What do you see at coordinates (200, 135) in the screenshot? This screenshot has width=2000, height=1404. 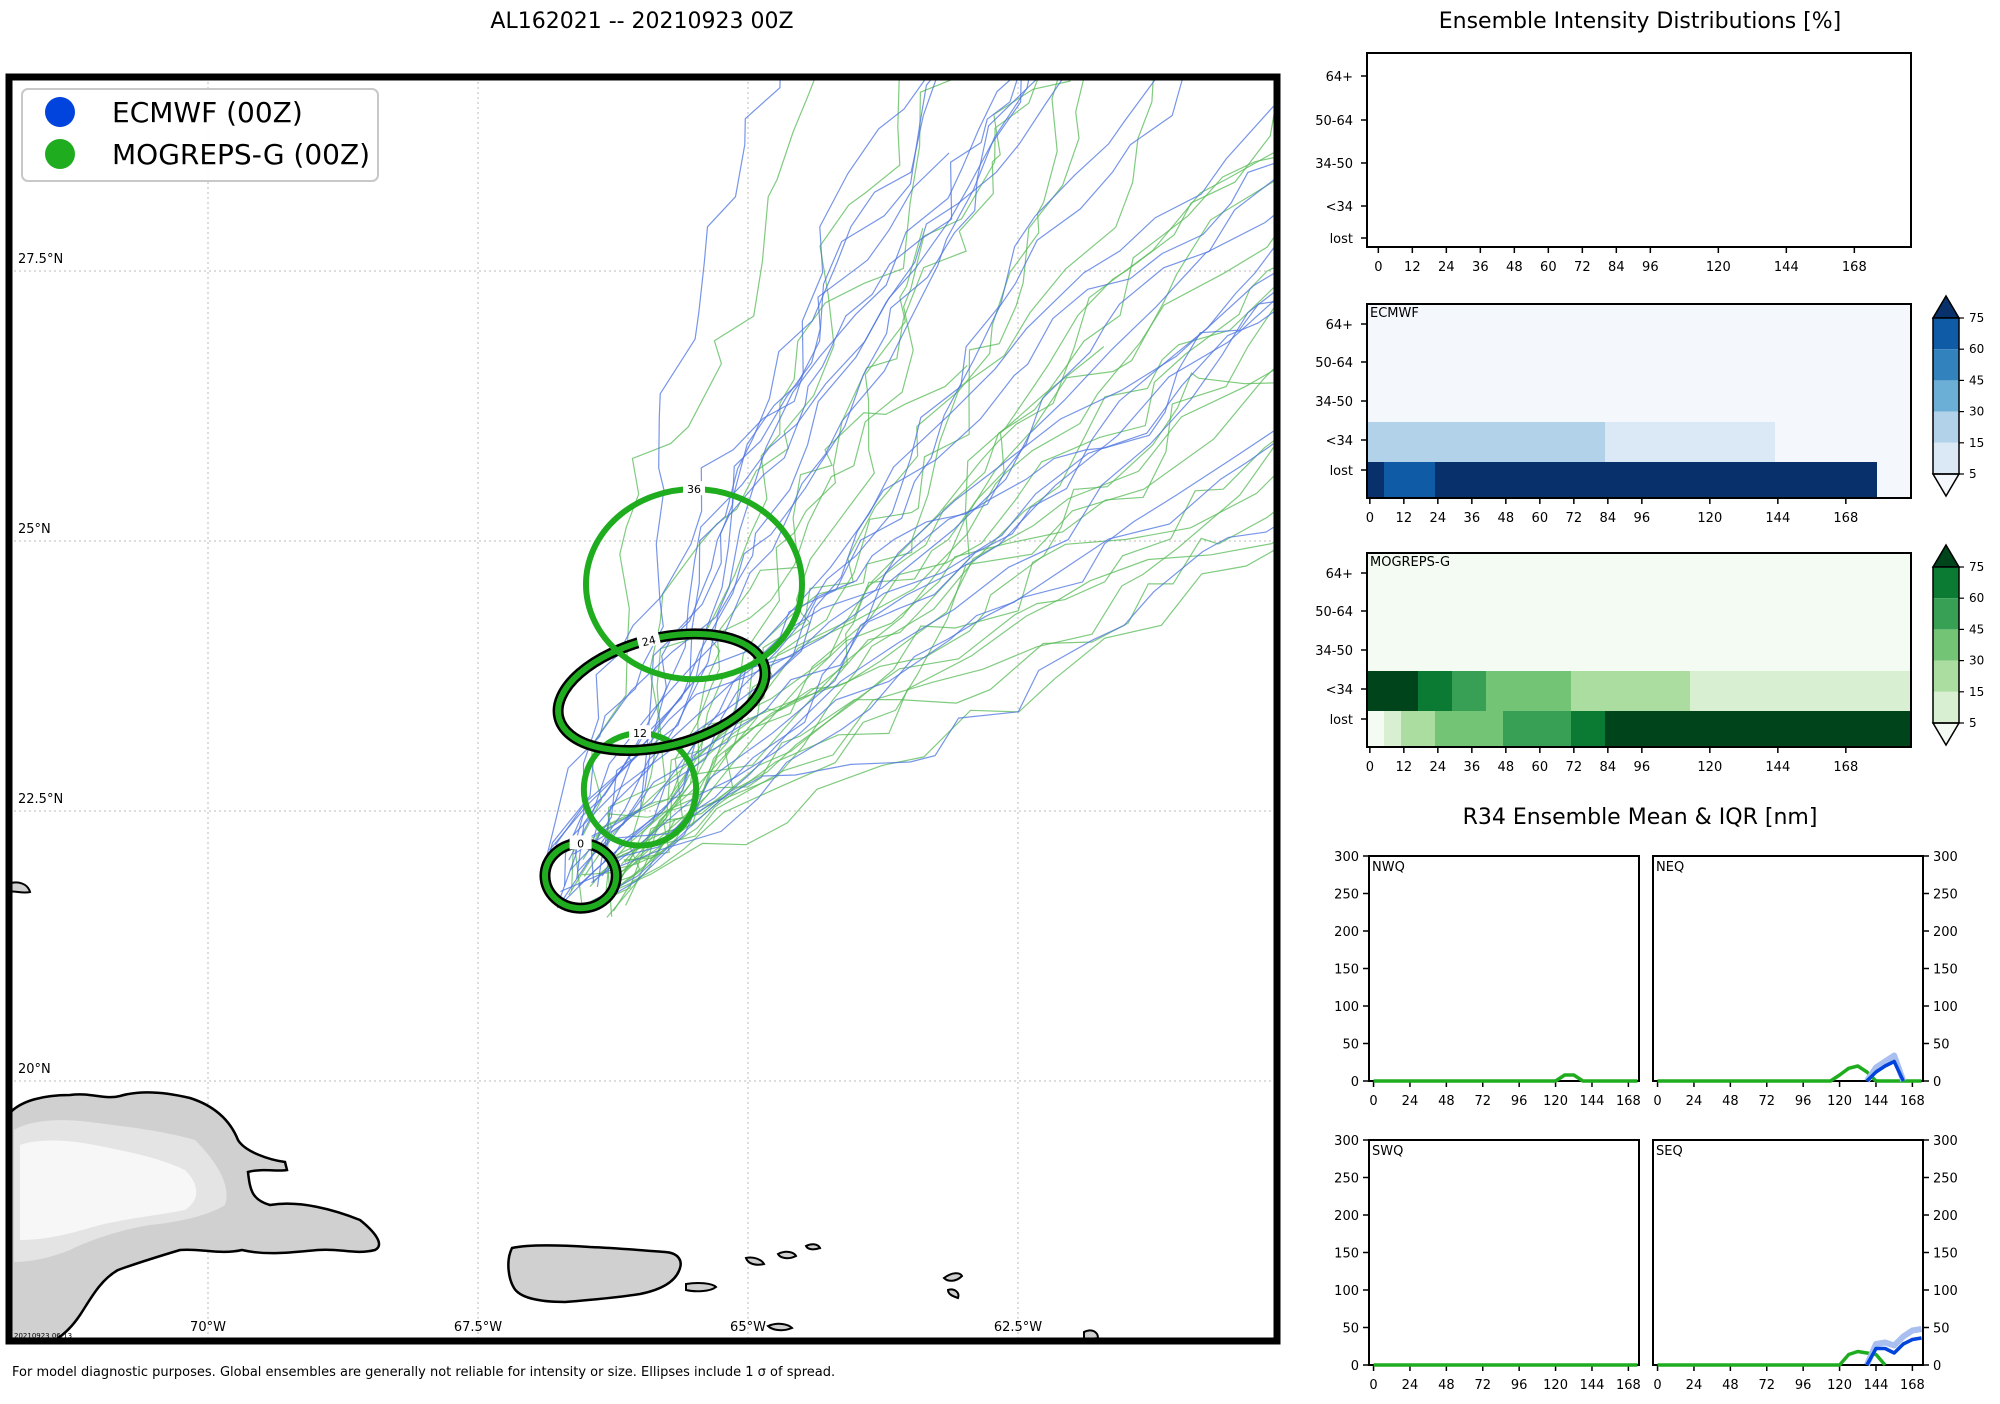 I see `map-legend: ECMWF (00Z) MOGREPS-G (00Z)` at bounding box center [200, 135].